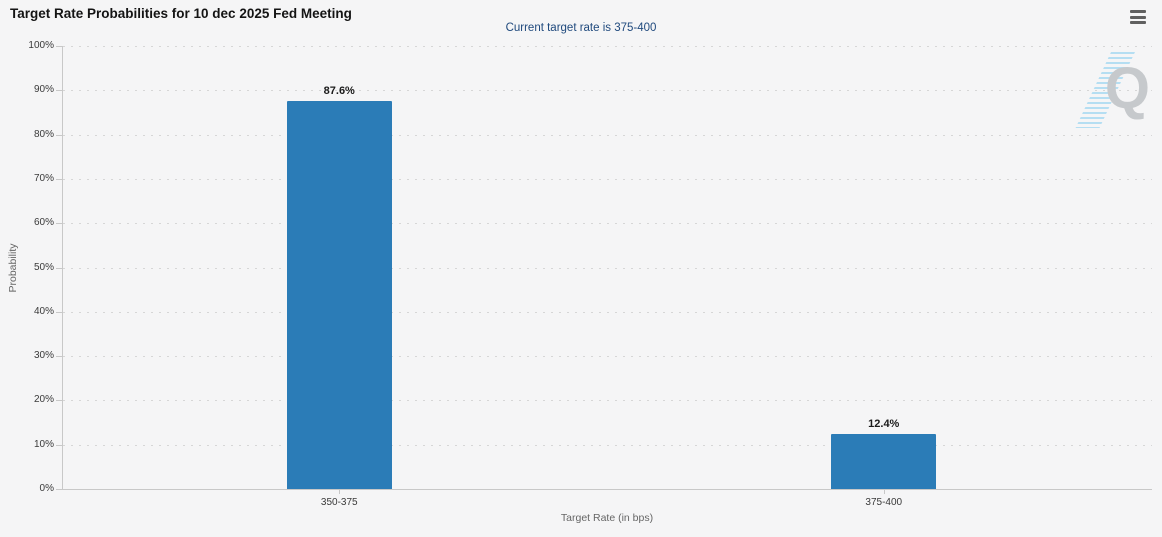  I want to click on y-axis-tick-label: 40%, so click(43, 311).